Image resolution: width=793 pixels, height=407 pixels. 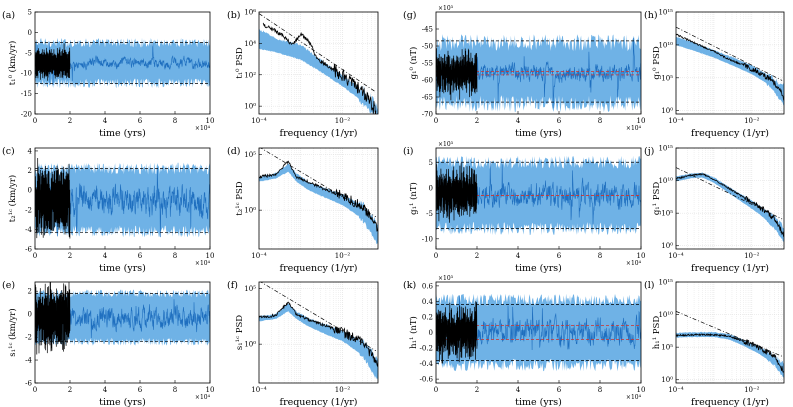 I want to click on y-tick-label: 0.4, so click(x=428, y=302).